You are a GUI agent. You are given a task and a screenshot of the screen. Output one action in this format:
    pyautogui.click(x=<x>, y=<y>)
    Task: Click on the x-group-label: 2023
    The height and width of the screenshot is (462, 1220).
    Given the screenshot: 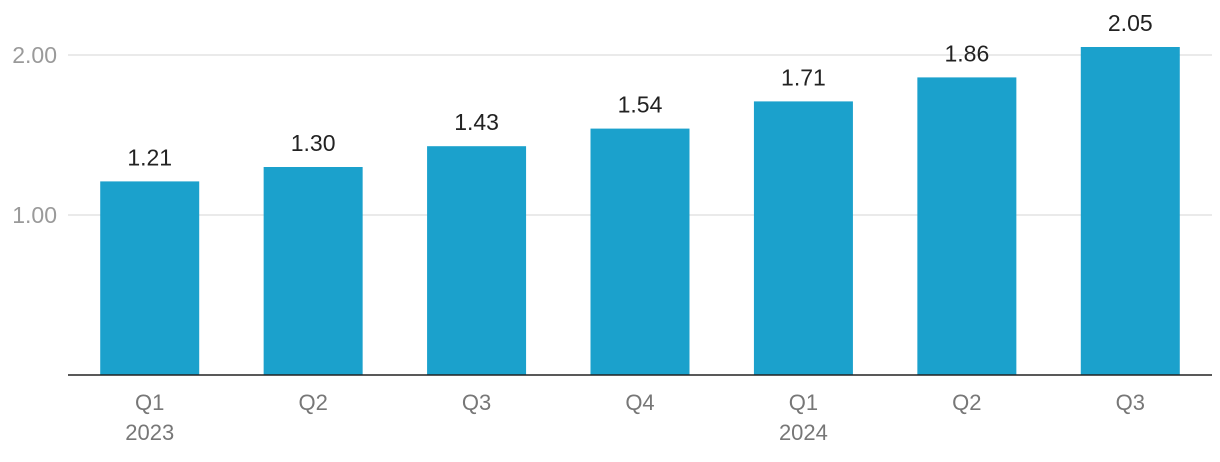 What is the action you would take?
    pyautogui.click(x=149, y=432)
    